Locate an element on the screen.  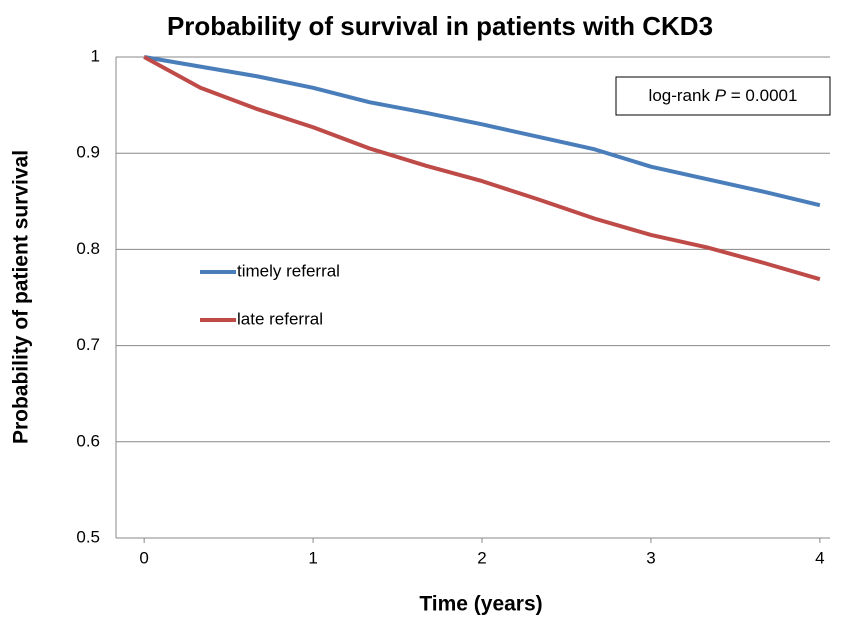
y-tick-label: 1 is located at coordinates (95, 55).